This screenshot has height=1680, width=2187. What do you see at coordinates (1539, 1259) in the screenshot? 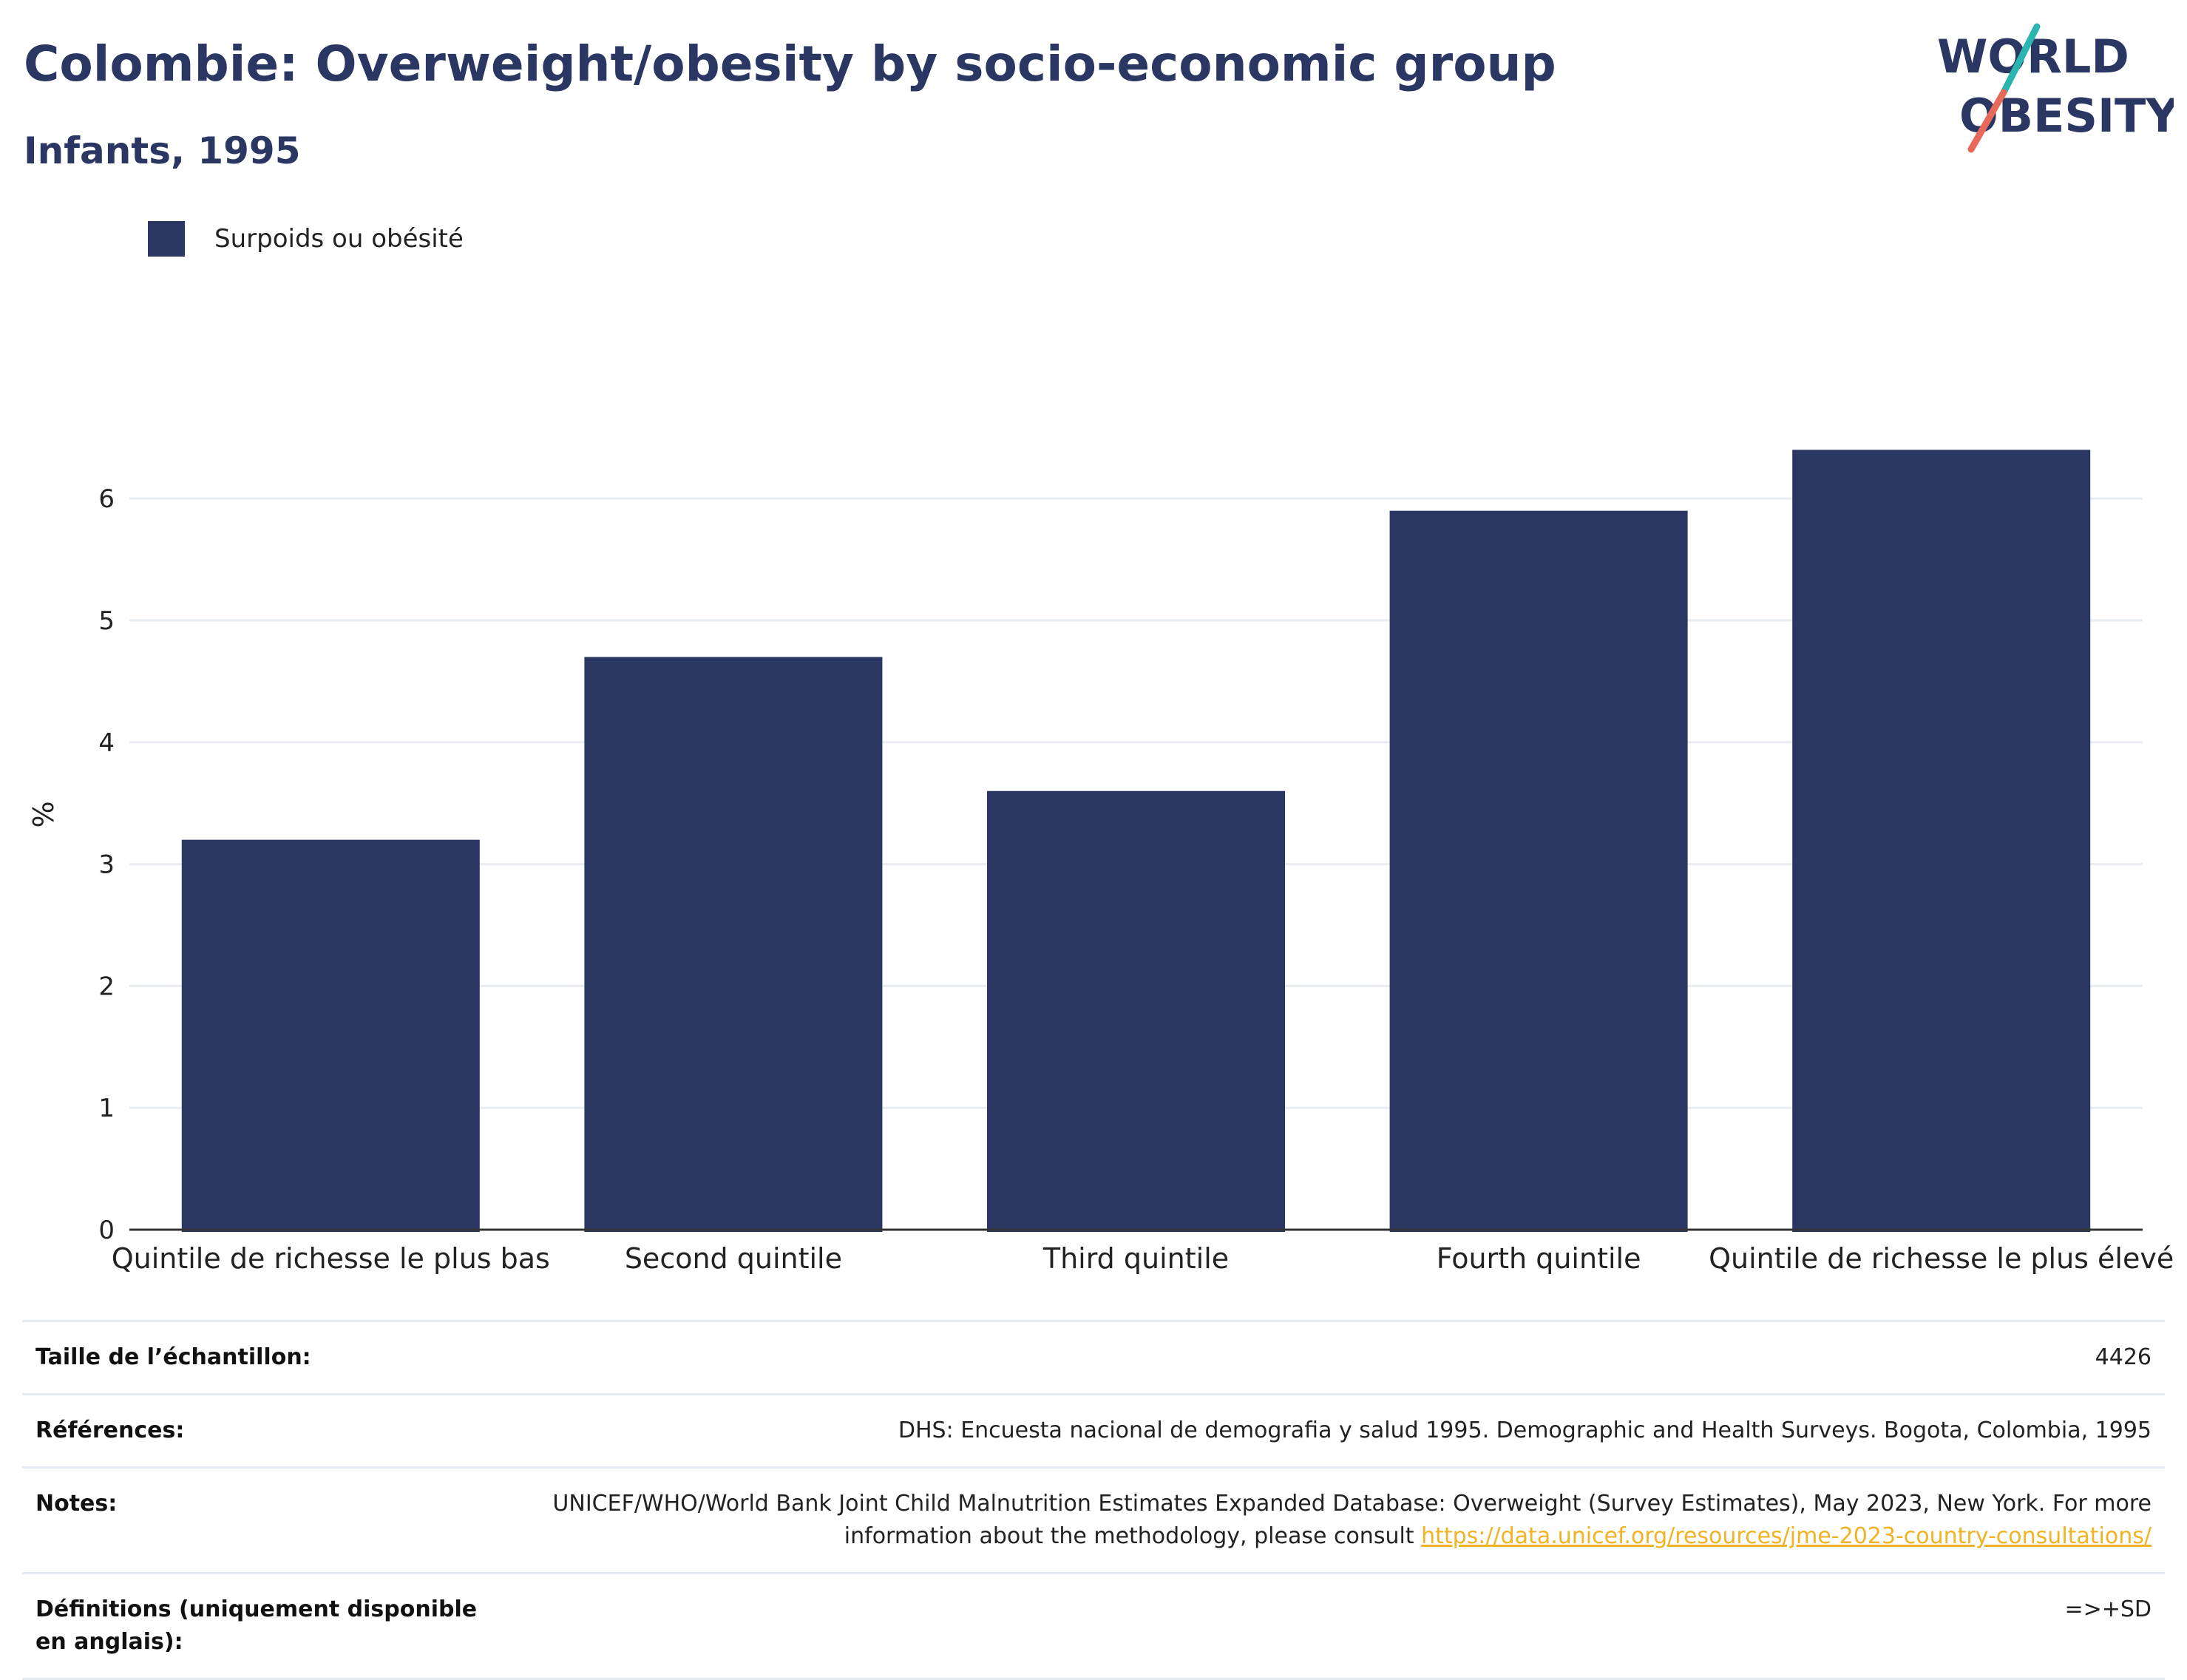
I see `x-category-label: Fourth quintile` at bounding box center [1539, 1259].